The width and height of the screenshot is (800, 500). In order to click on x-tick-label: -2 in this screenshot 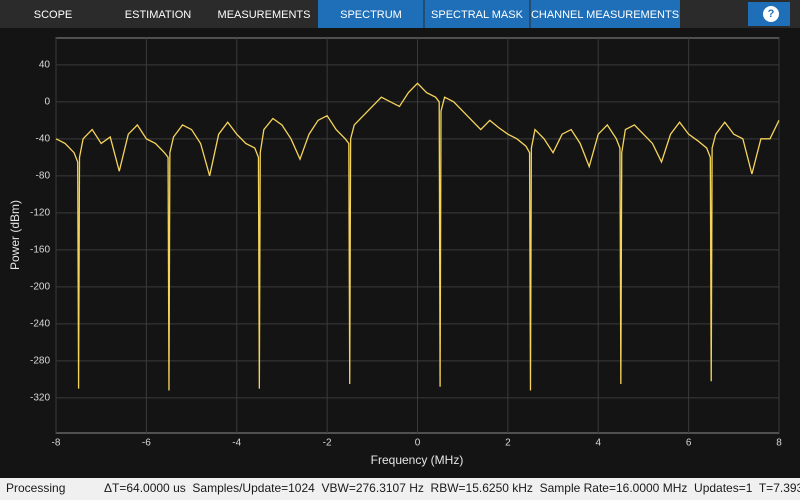, I will do `click(327, 443)`.